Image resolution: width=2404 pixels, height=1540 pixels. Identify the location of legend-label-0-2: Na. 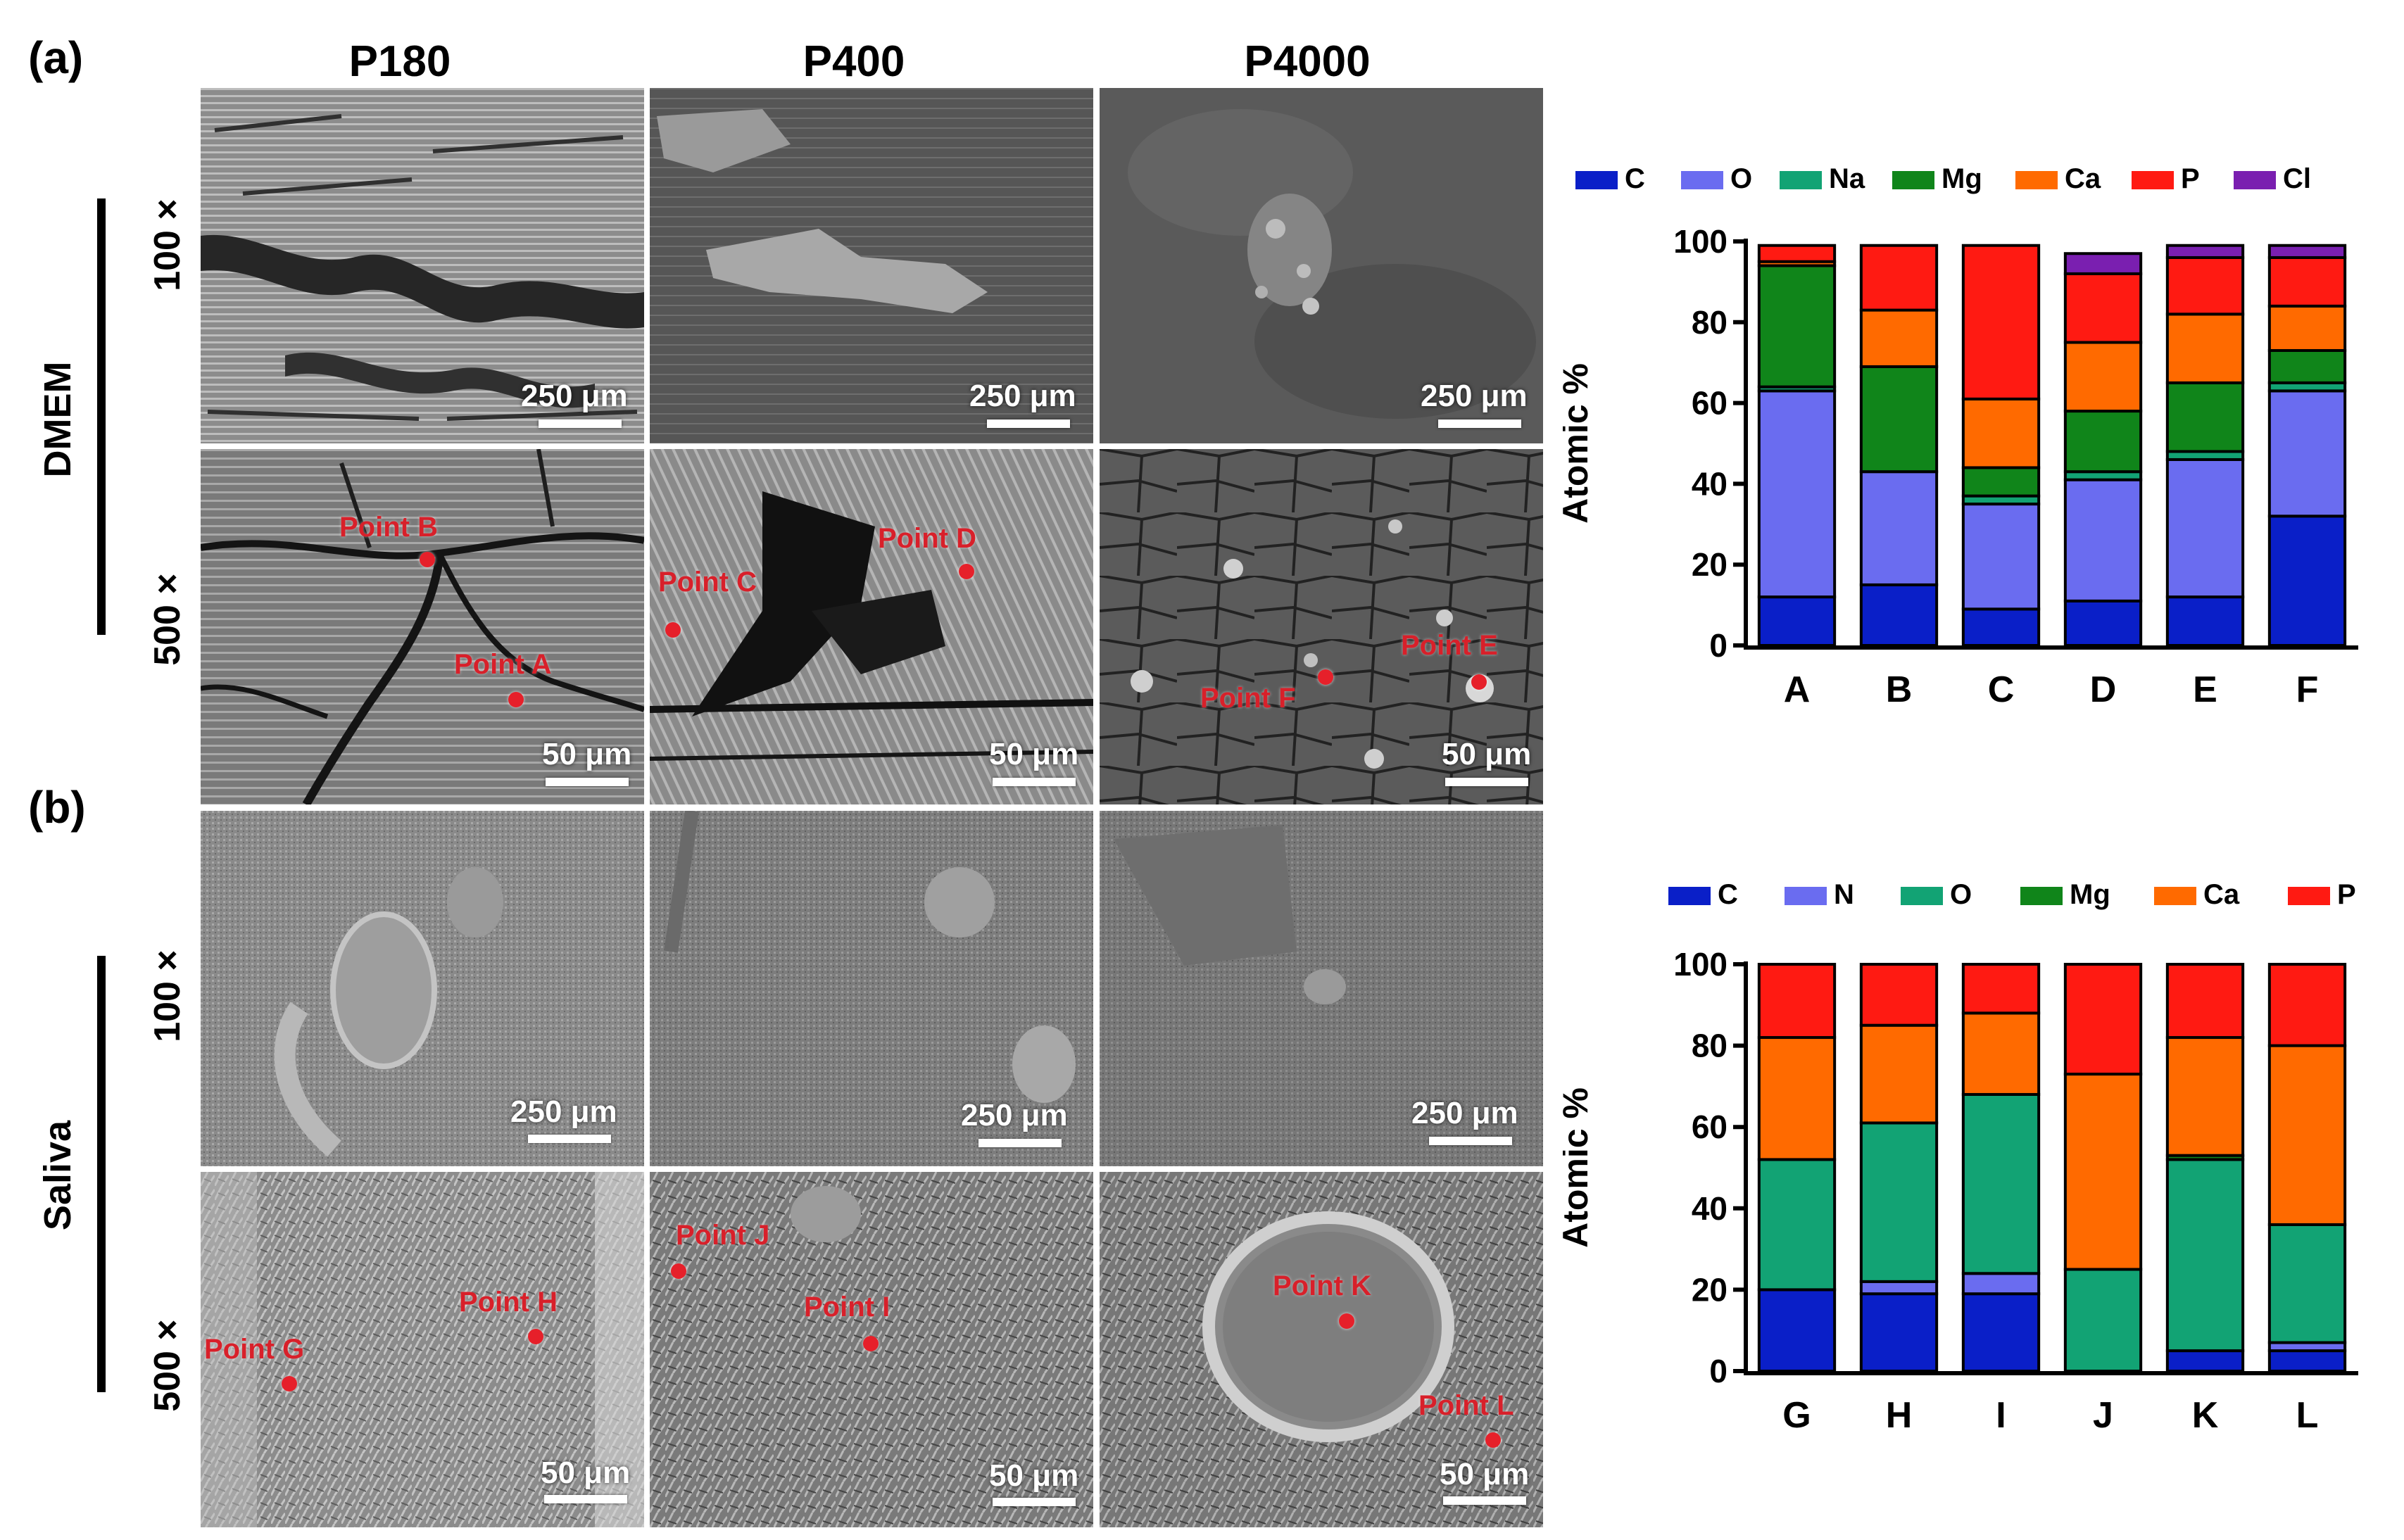
(1847, 178).